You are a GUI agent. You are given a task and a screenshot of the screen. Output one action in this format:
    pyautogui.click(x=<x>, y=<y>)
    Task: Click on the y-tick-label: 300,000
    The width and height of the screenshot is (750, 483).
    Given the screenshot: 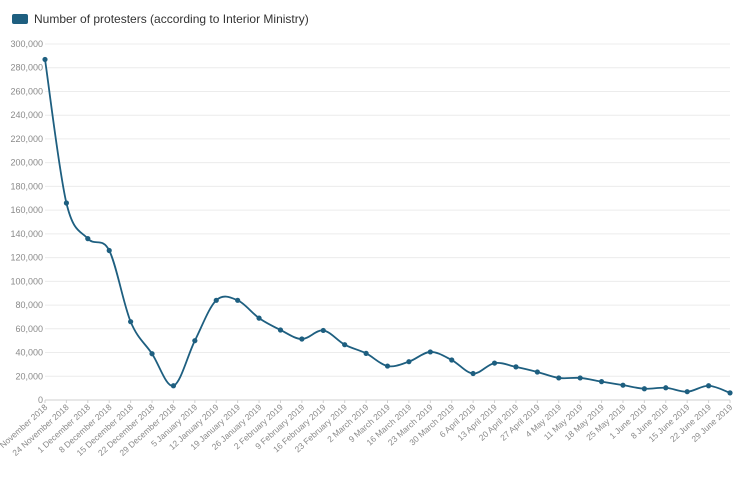 What is the action you would take?
    pyautogui.click(x=26, y=44)
    